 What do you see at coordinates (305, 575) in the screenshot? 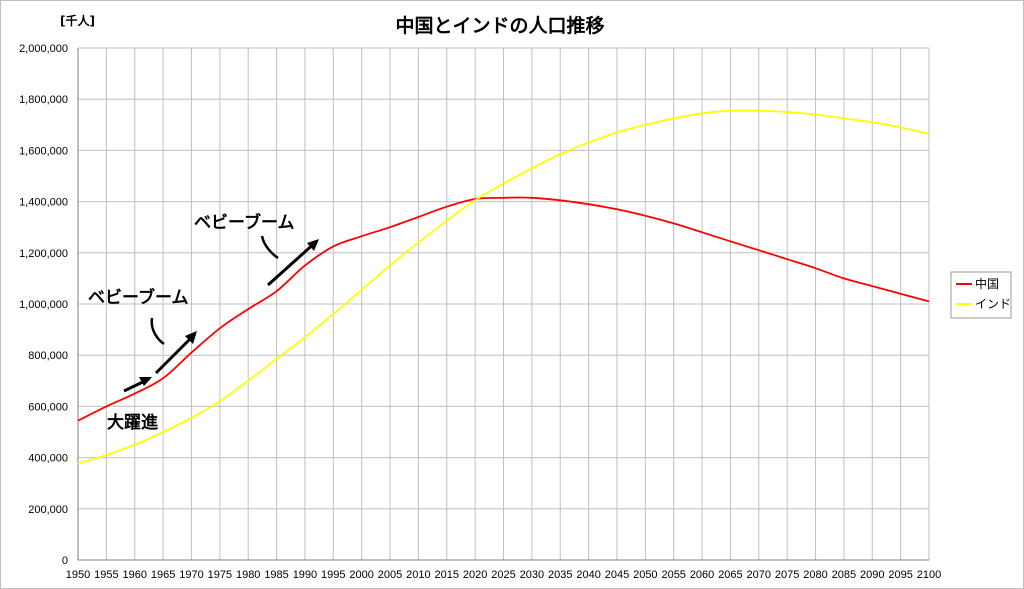
I see `x-tick-label: 1990` at bounding box center [305, 575].